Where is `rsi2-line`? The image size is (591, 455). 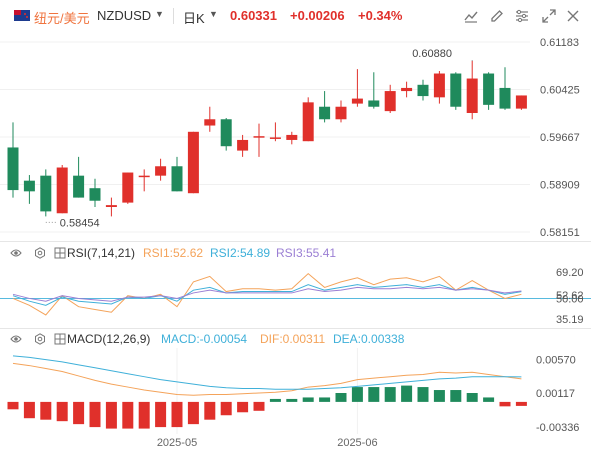
rsi2-line is located at coordinates (267, 295).